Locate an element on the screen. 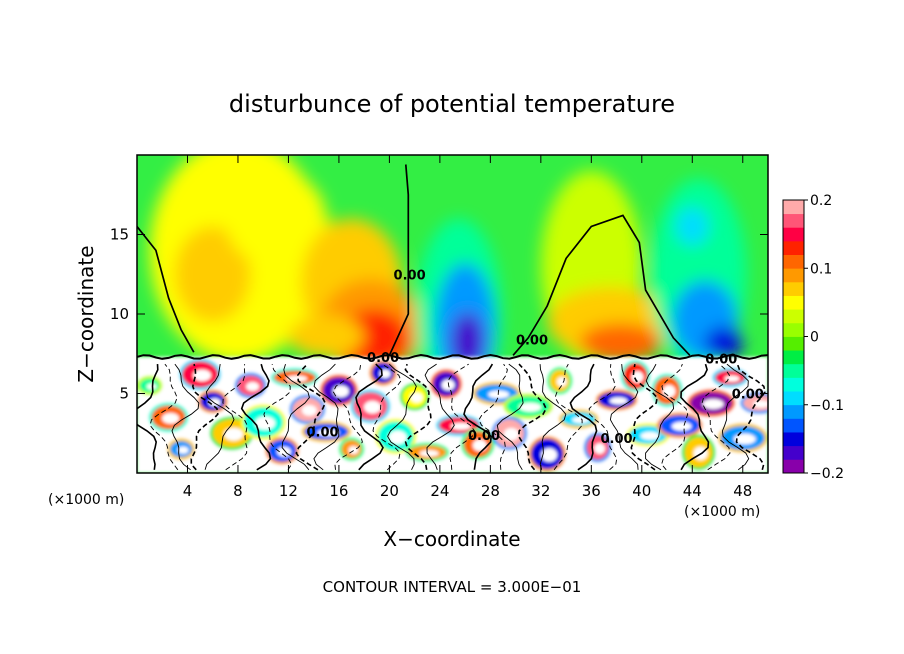 This screenshot has height=654, width=904. colorbar-tick-label: −0.2 is located at coordinates (827, 474).